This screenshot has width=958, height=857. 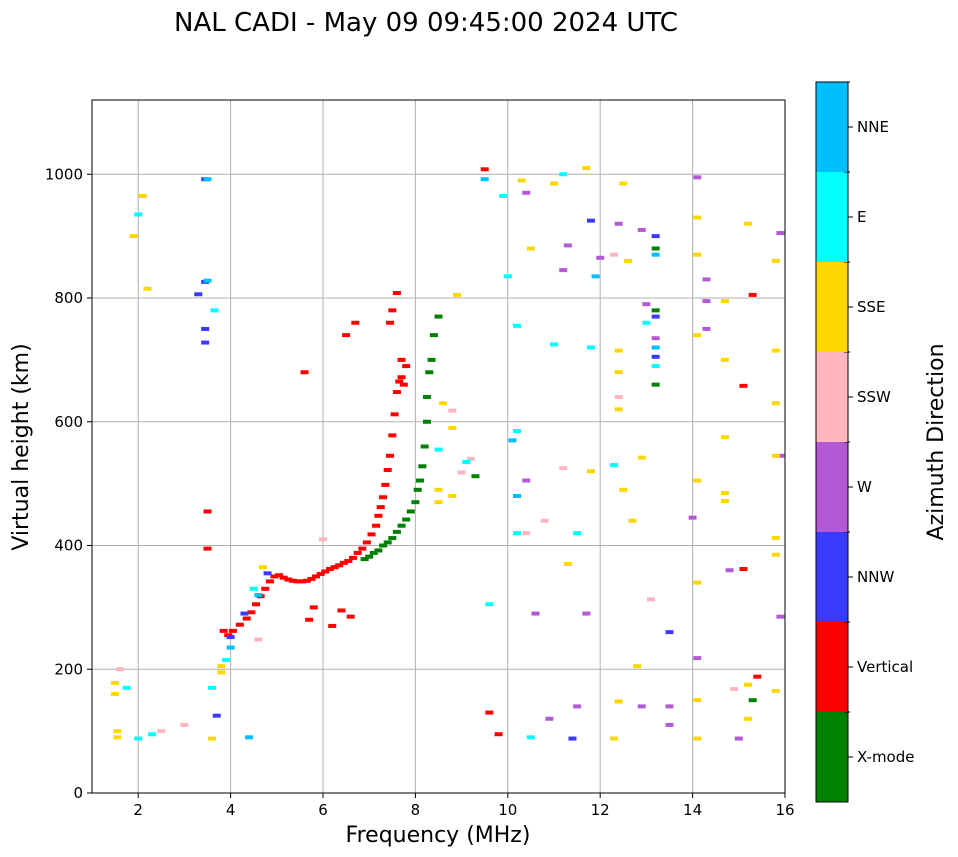 I want to click on colorbar-category-label: W, so click(x=864, y=487).